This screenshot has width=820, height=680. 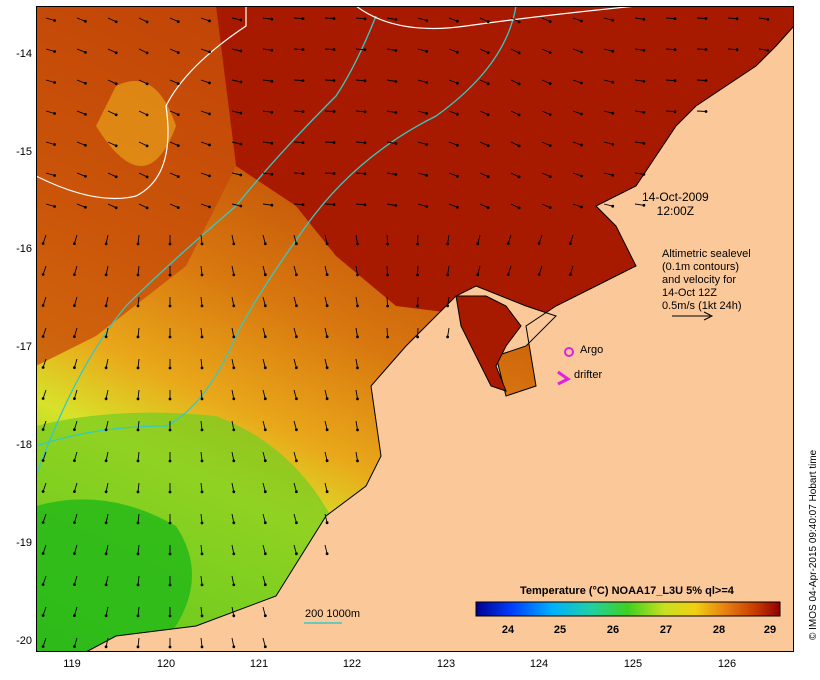 I want to click on y-tick-label: -14, so click(x=24, y=54).